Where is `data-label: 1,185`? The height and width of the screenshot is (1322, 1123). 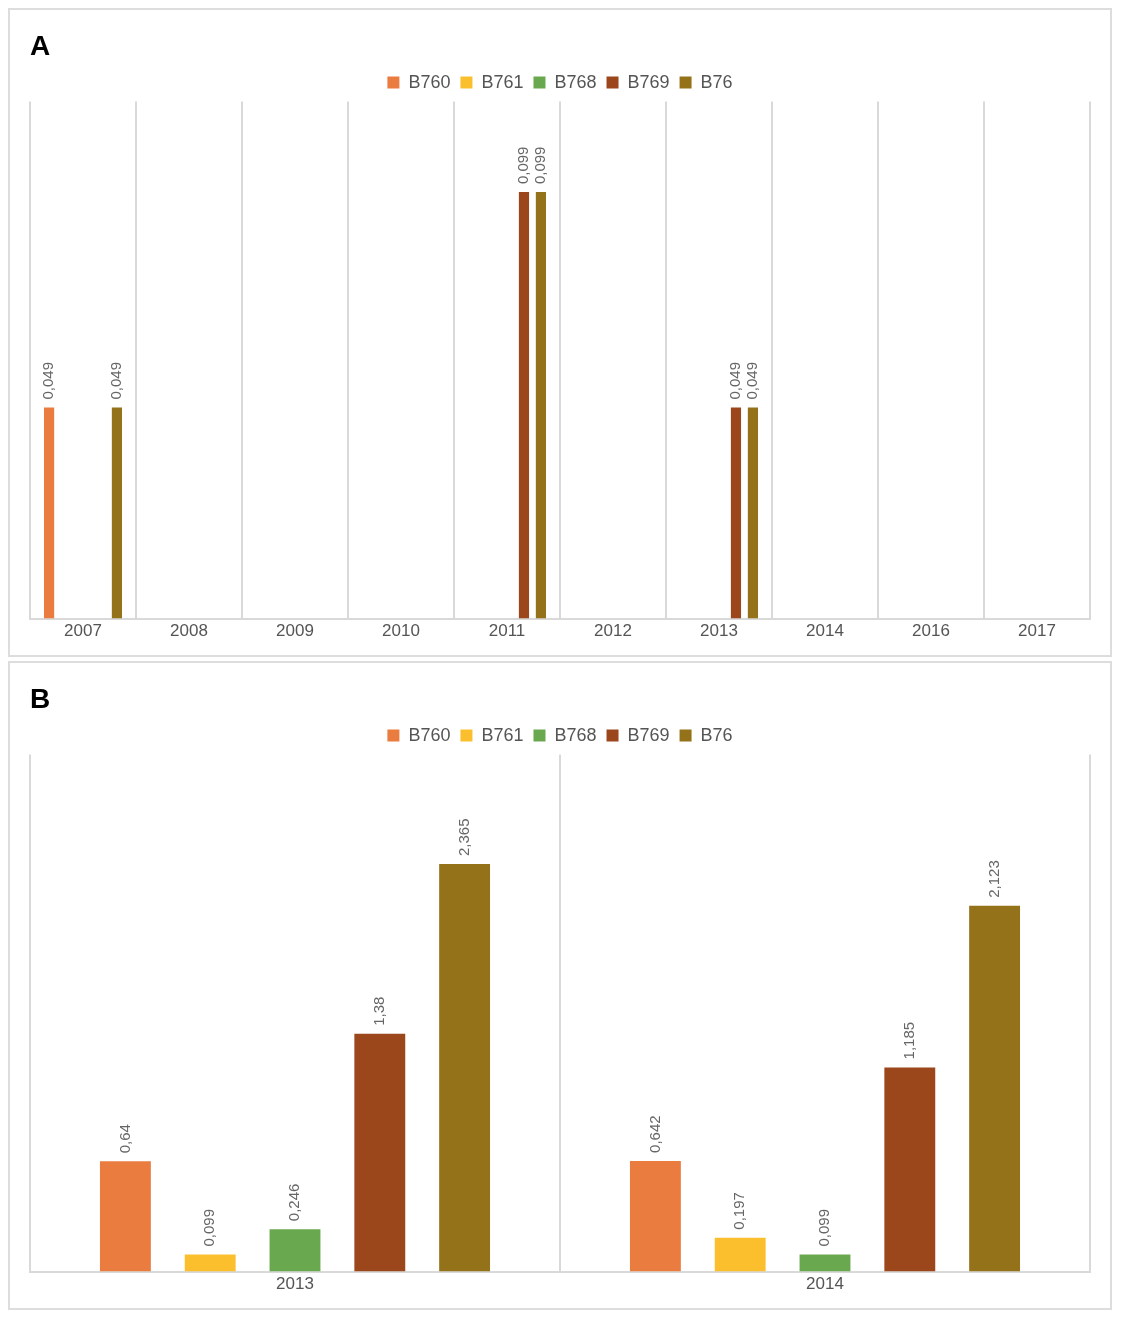
data-label: 1,185 is located at coordinates (908, 1040).